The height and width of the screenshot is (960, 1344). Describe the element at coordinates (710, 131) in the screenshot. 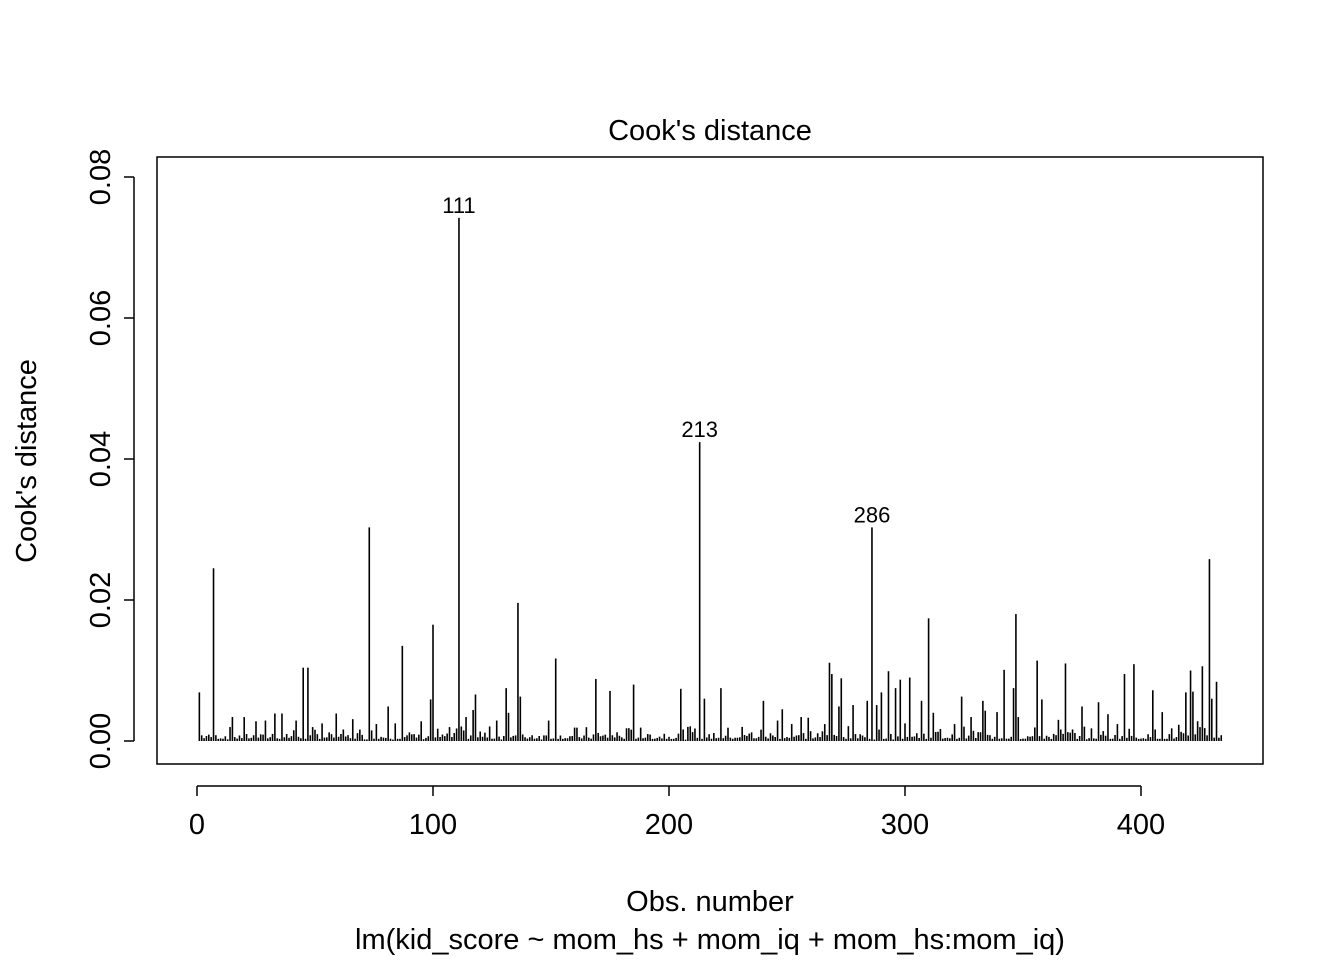

I see `chart-title: Cook's distance` at that location.